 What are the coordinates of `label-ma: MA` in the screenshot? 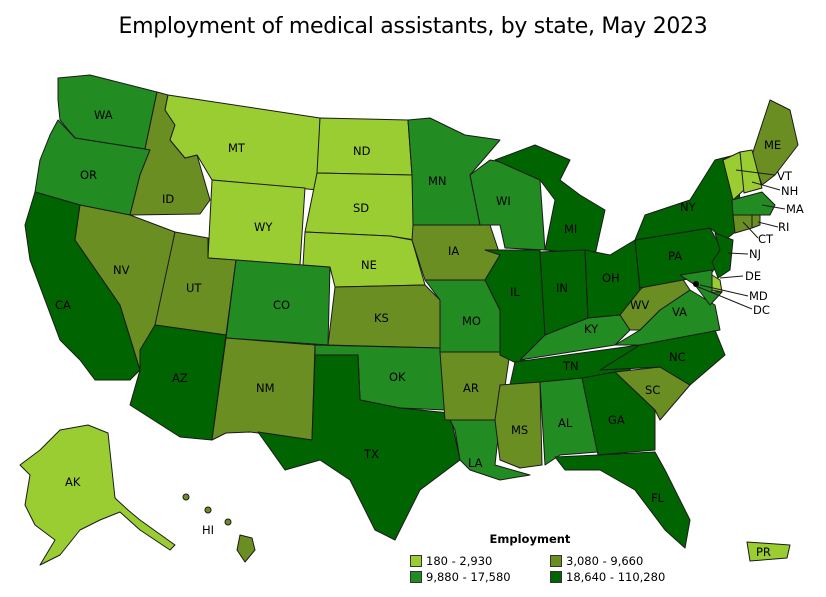 It's located at (795, 209).